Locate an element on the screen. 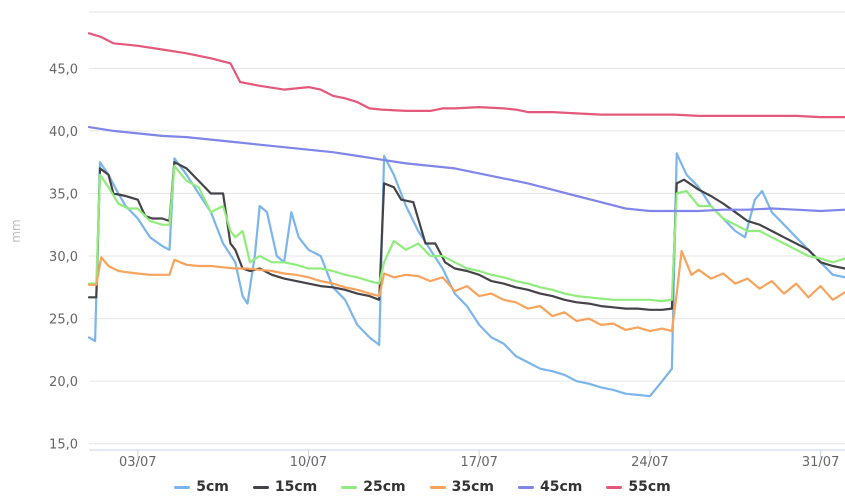 The width and height of the screenshot is (845, 497). legend-label: 45cm is located at coordinates (561, 487).